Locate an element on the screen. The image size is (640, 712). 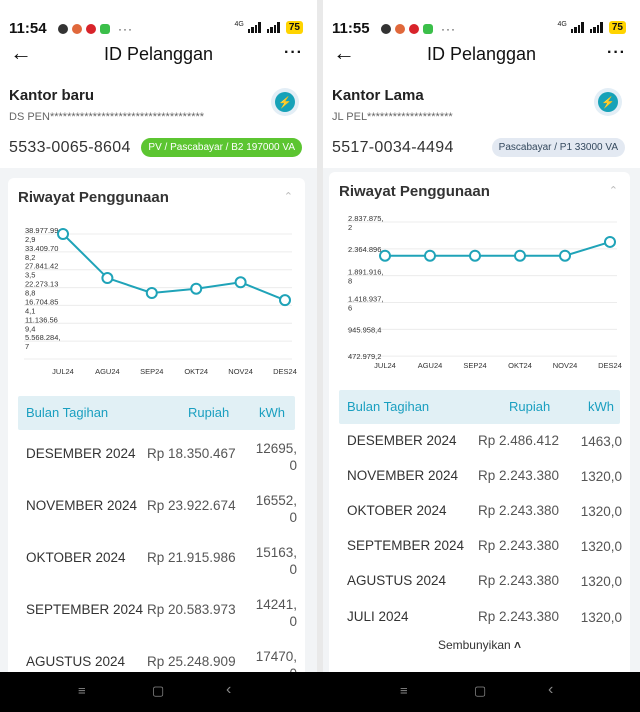
column-header-month: Bulan Tagihan is located at coordinates (388, 406).